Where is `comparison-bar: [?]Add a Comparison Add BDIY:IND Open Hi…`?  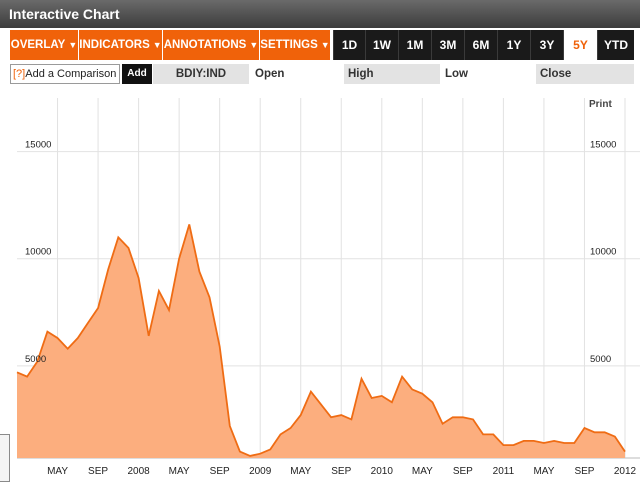 comparison-bar: [?]Add a Comparison Add BDIY:IND Open Hi… is located at coordinates (320, 74).